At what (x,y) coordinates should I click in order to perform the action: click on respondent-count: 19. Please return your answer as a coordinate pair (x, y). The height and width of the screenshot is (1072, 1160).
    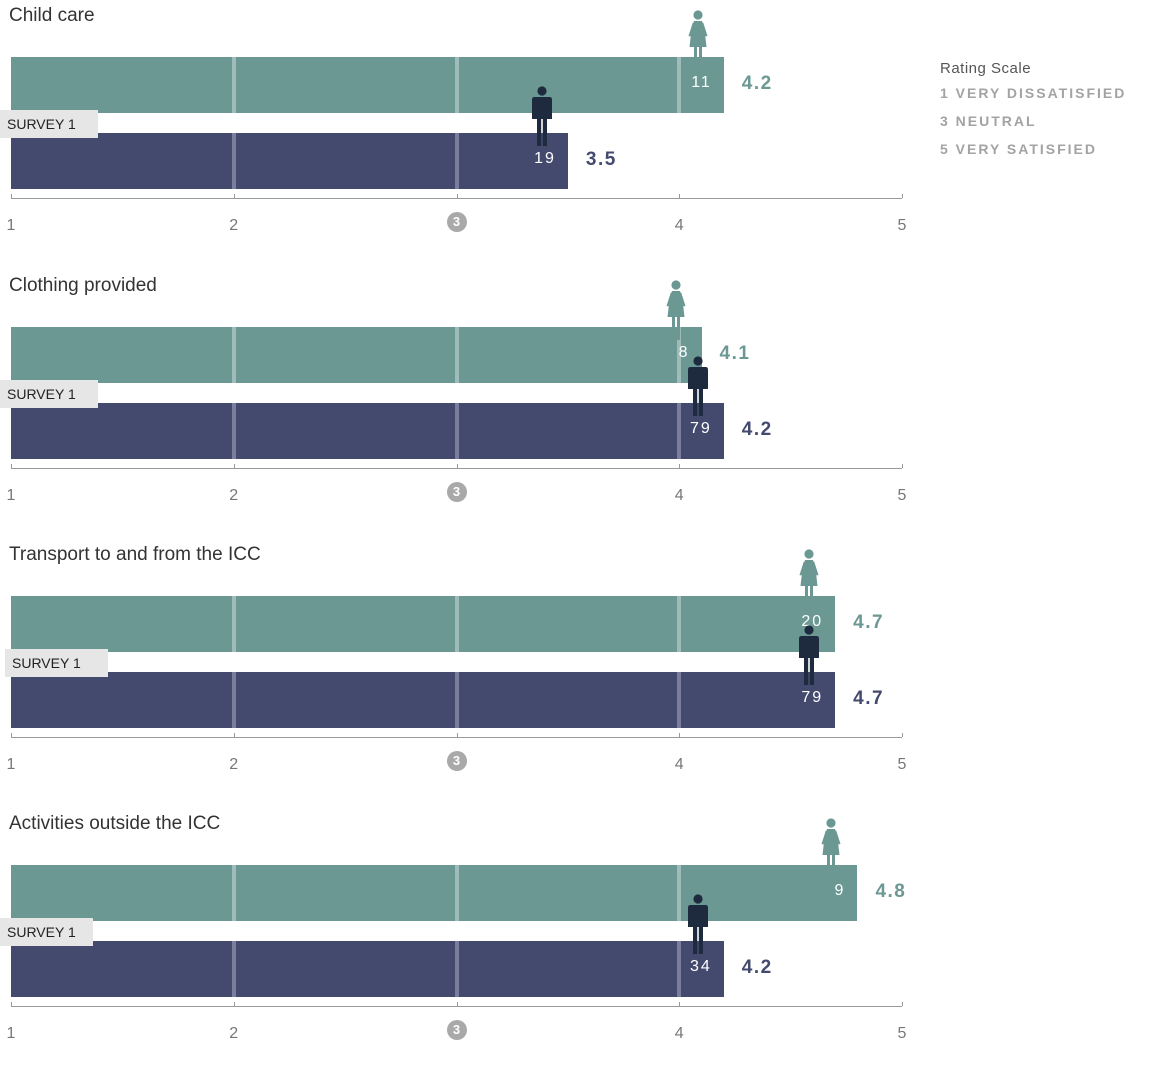
    Looking at the image, I should click on (545, 158).